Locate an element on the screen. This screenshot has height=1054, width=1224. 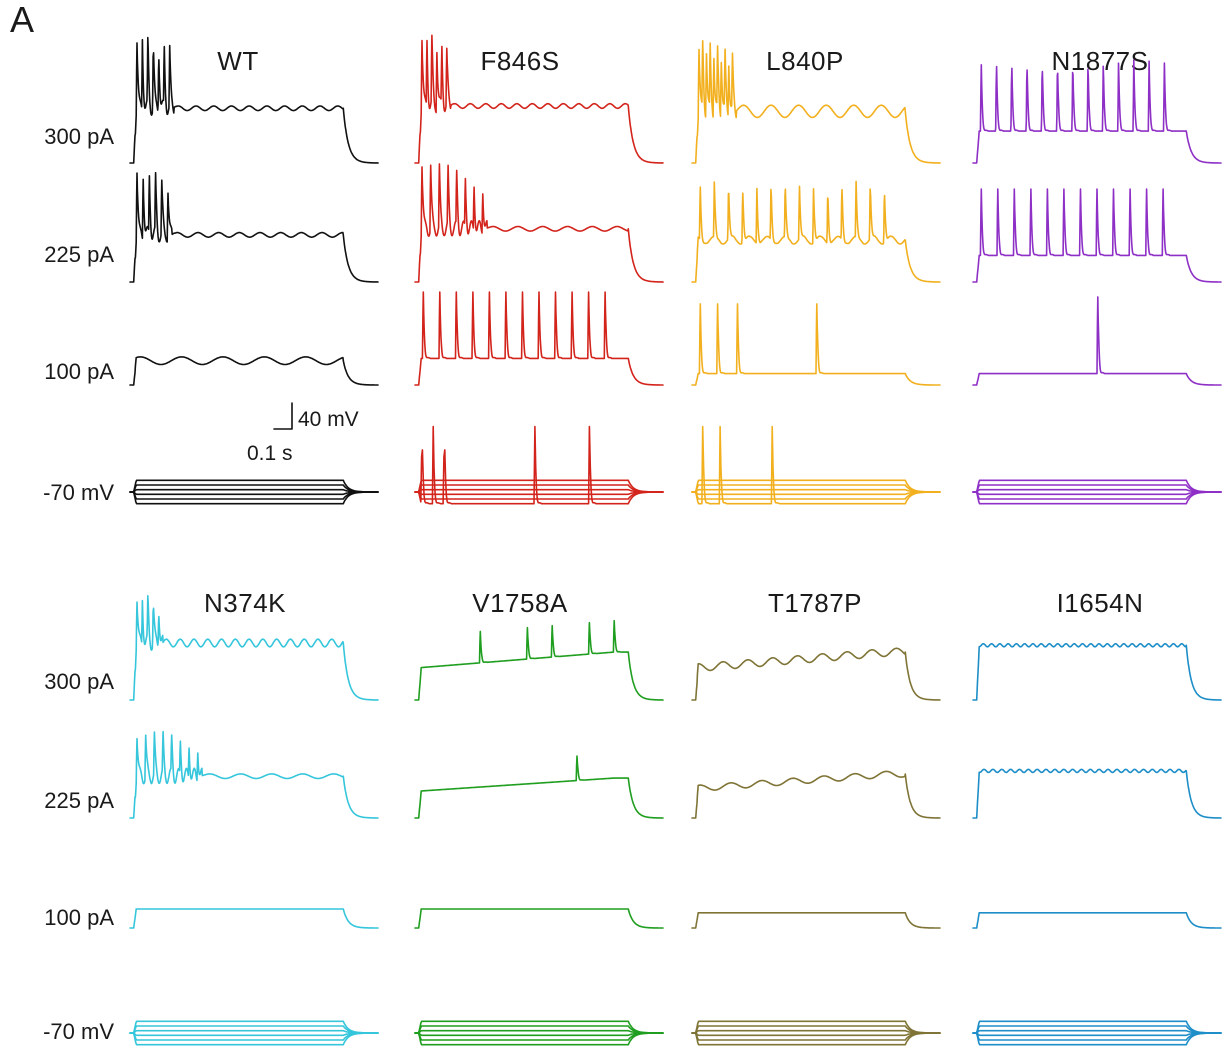
column-title-f846s: F846S is located at coordinates (520, 61).